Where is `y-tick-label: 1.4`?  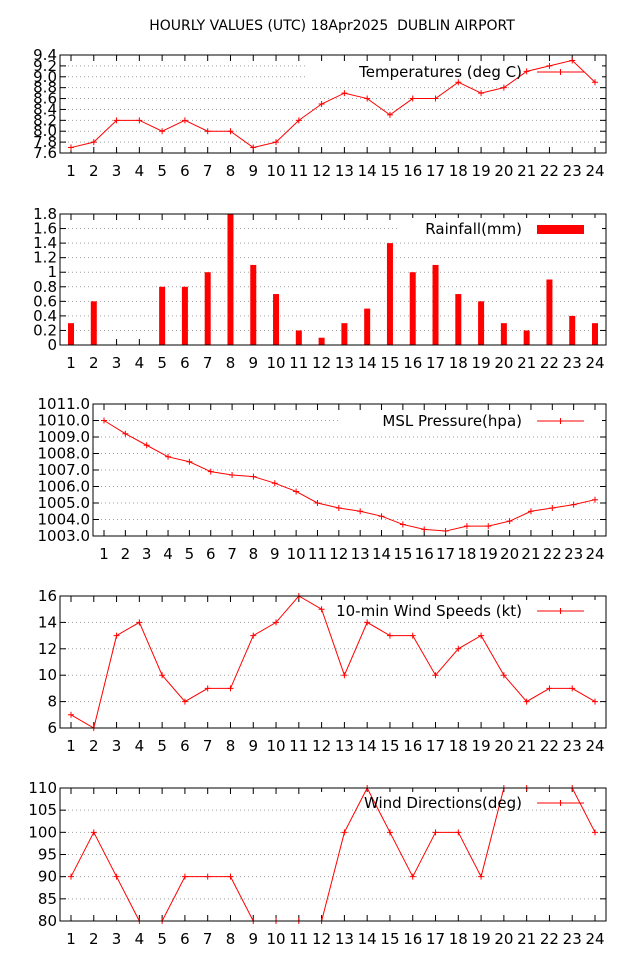 y-tick-label: 1.4 is located at coordinates (45, 243).